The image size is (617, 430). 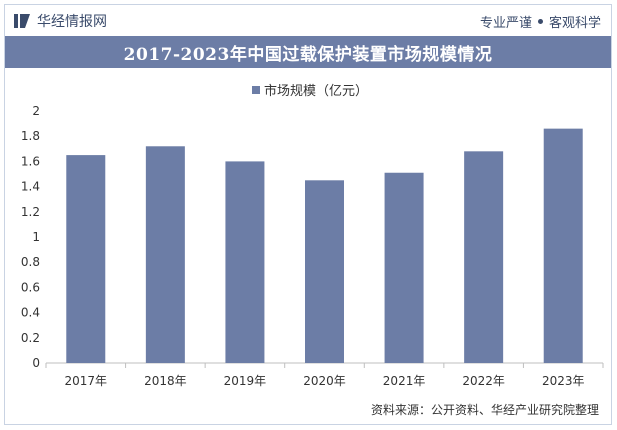 What do you see at coordinates (256, 90) in the screenshot?
I see `legend-swatch` at bounding box center [256, 90].